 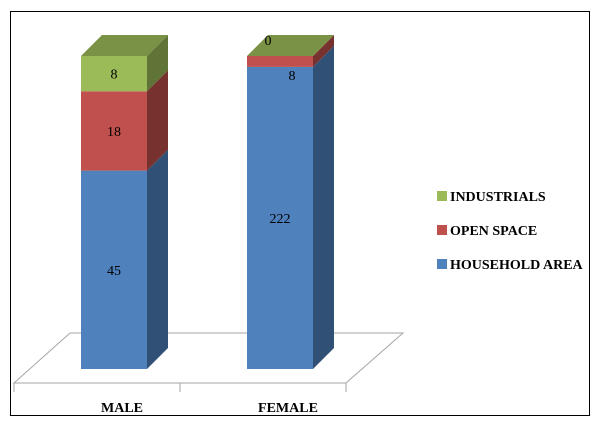 I want to click on chart-floor, so click(x=208, y=358).